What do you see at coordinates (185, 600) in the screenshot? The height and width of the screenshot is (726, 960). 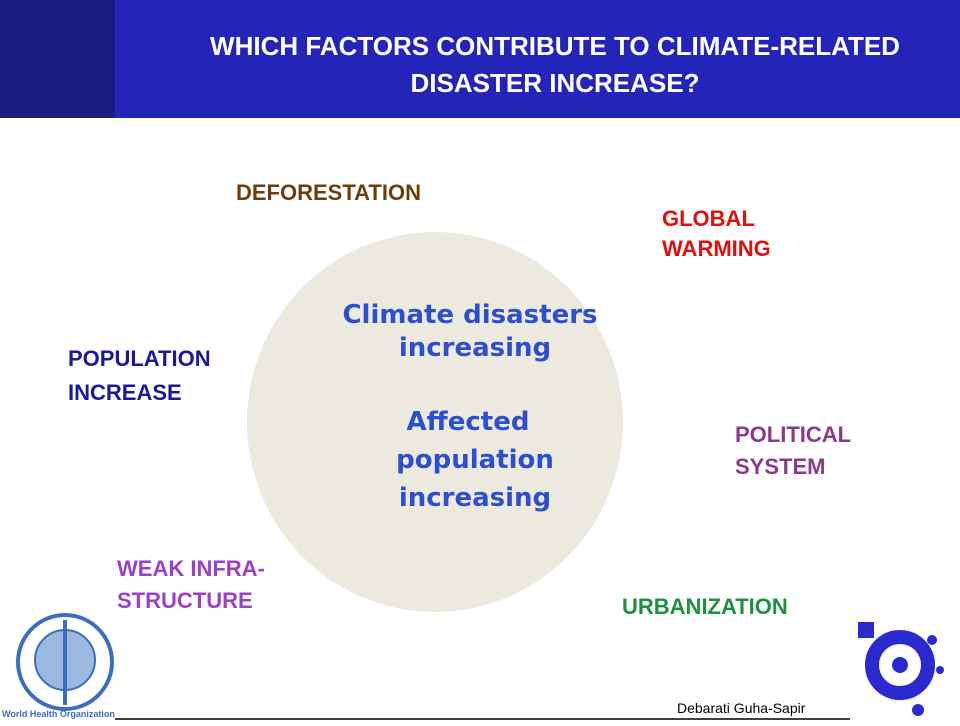 I see `factor: STRUCTURE` at bounding box center [185, 600].